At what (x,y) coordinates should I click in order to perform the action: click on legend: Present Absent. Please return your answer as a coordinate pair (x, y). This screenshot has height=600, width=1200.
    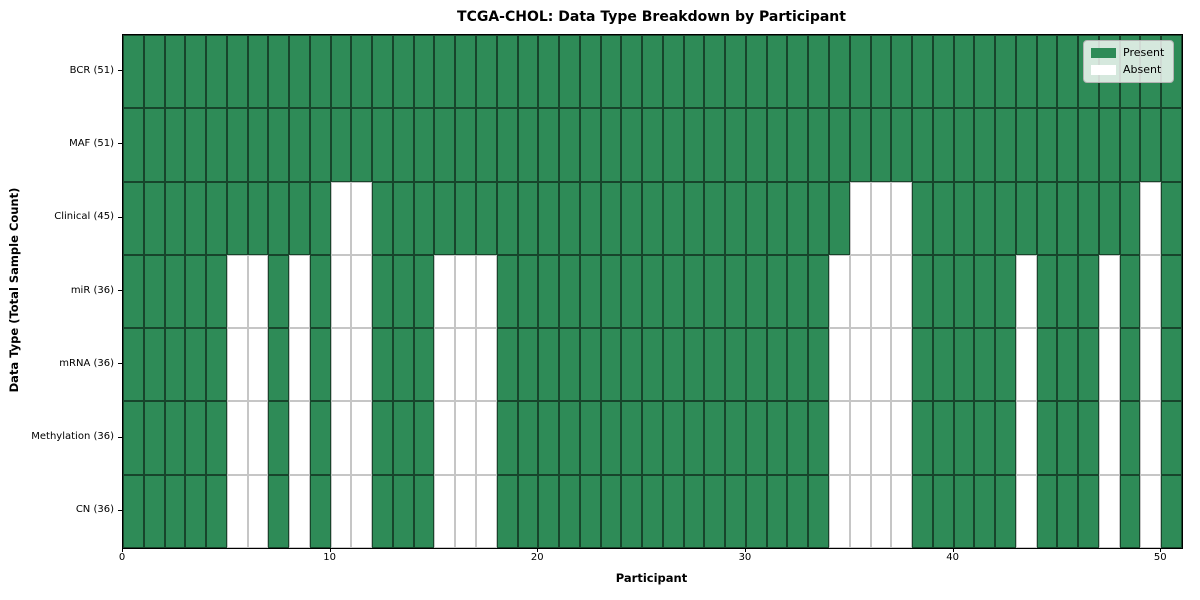
    Looking at the image, I should click on (1129, 61).